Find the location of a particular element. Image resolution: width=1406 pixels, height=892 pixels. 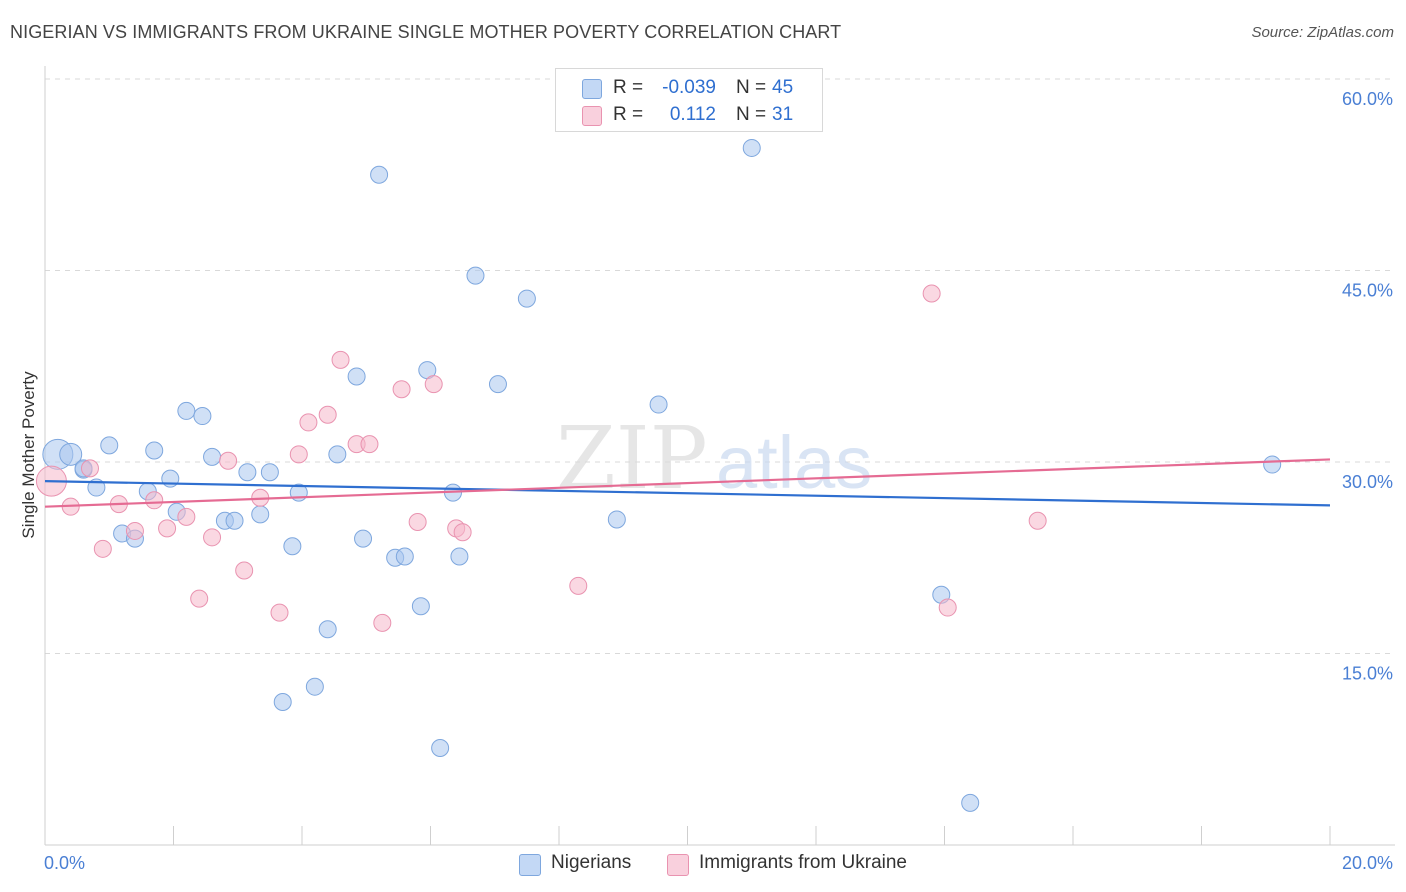

series-legend: Nigerians Immigrants from Ukraine is located at coordinates (703, 865).